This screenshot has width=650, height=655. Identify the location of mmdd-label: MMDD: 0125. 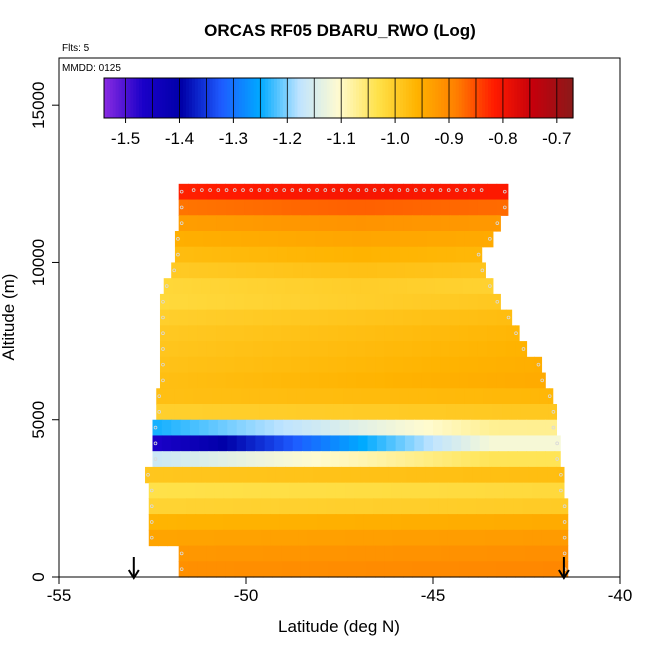
(91, 68).